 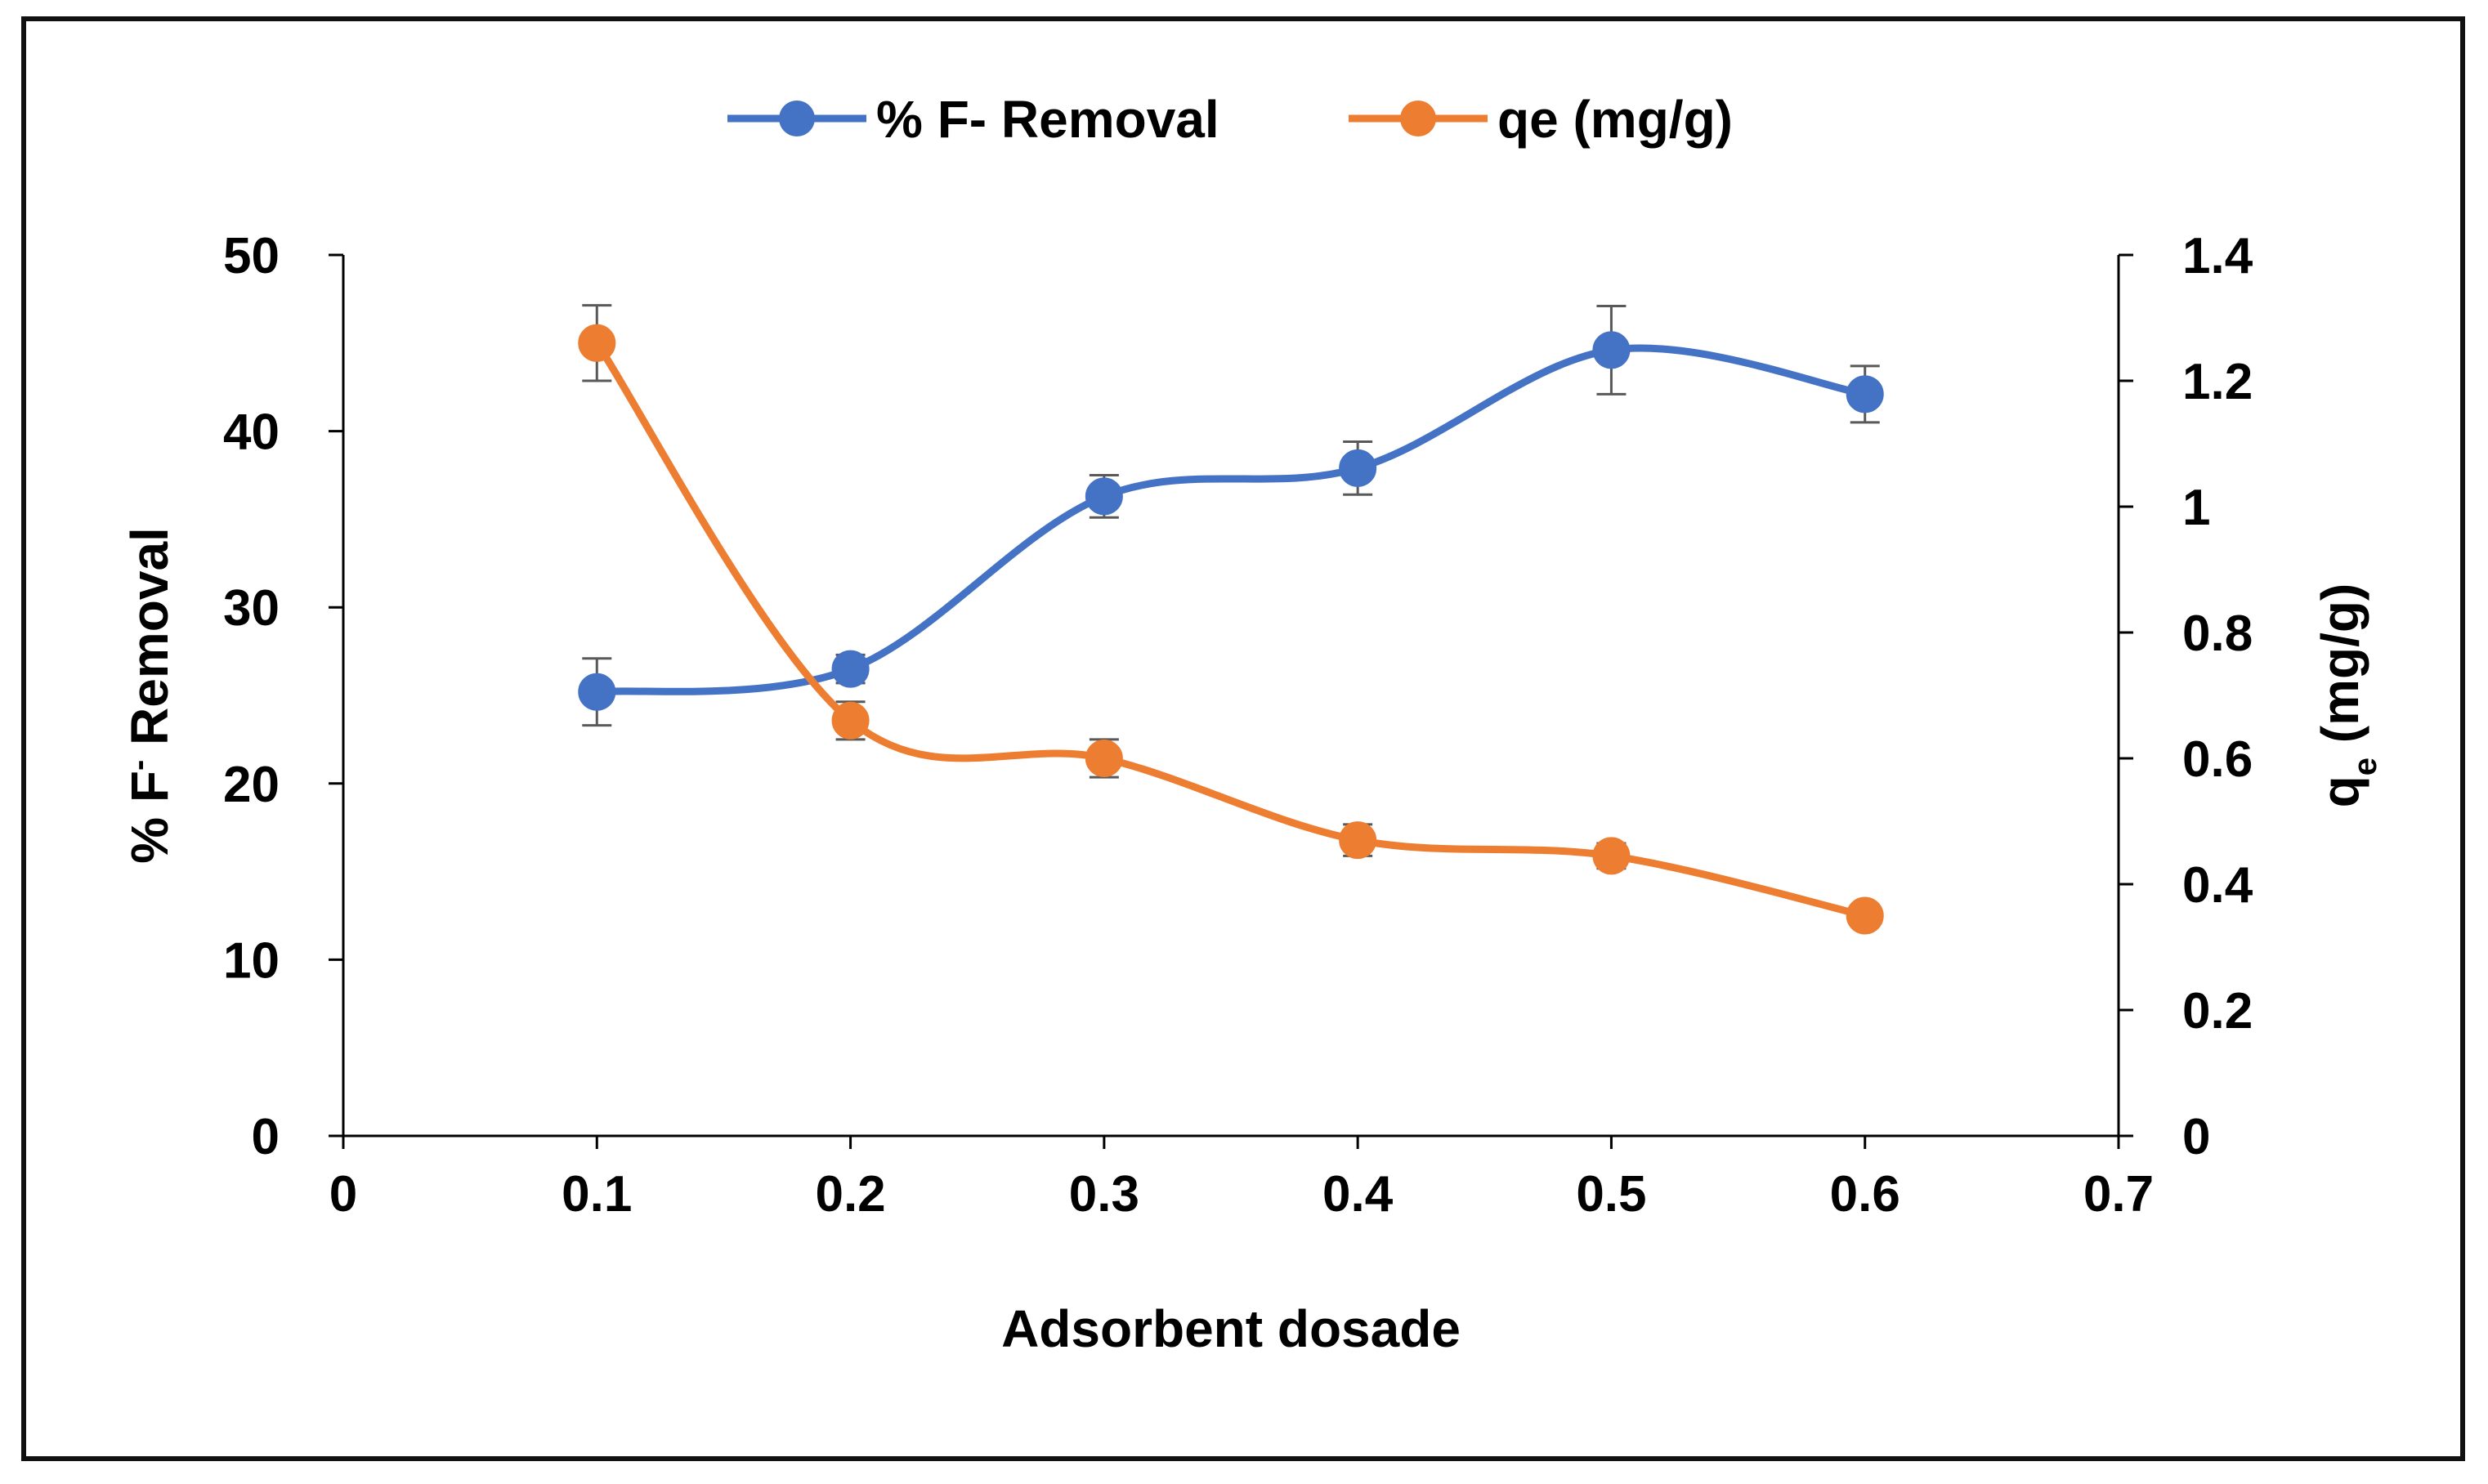 What do you see at coordinates (252, 960) in the screenshot?
I see `y-left-tick-label: 10` at bounding box center [252, 960].